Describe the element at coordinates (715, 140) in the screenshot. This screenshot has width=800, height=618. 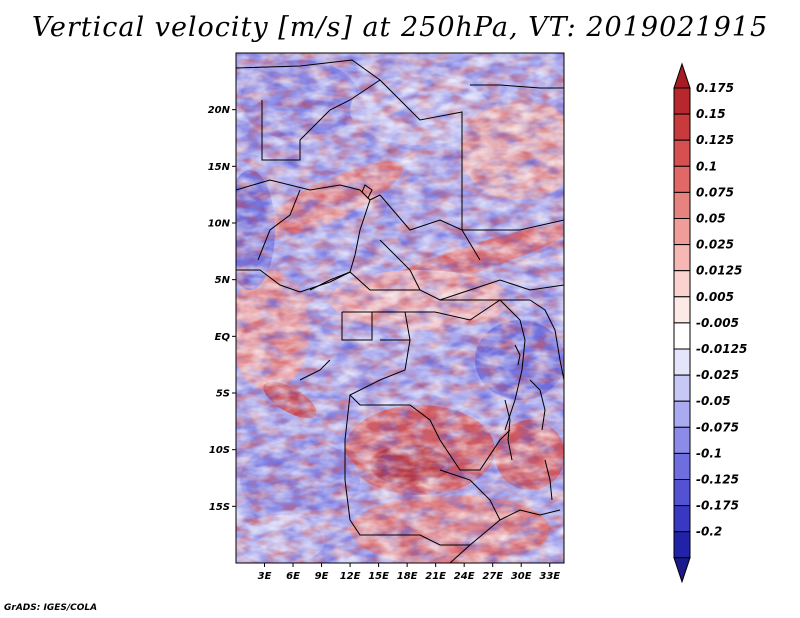
I see `colorbar-label: 0.125` at that location.